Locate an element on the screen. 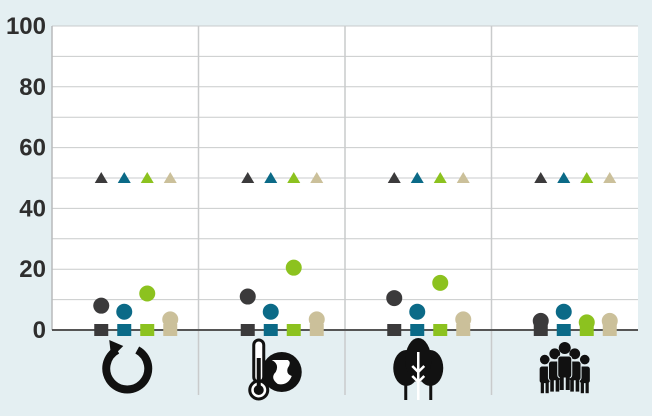 This screenshot has width=652, height=416. y-tick-label: 0 is located at coordinates (39, 330).